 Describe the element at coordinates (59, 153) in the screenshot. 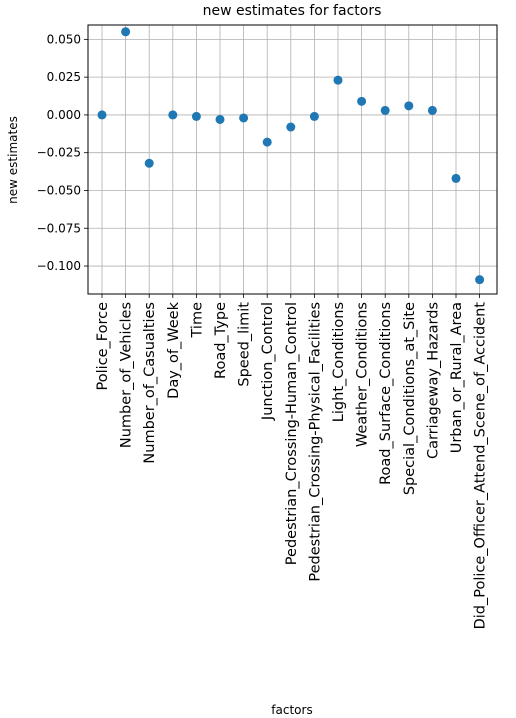

I see `y-tick-label: −0.025` at that location.